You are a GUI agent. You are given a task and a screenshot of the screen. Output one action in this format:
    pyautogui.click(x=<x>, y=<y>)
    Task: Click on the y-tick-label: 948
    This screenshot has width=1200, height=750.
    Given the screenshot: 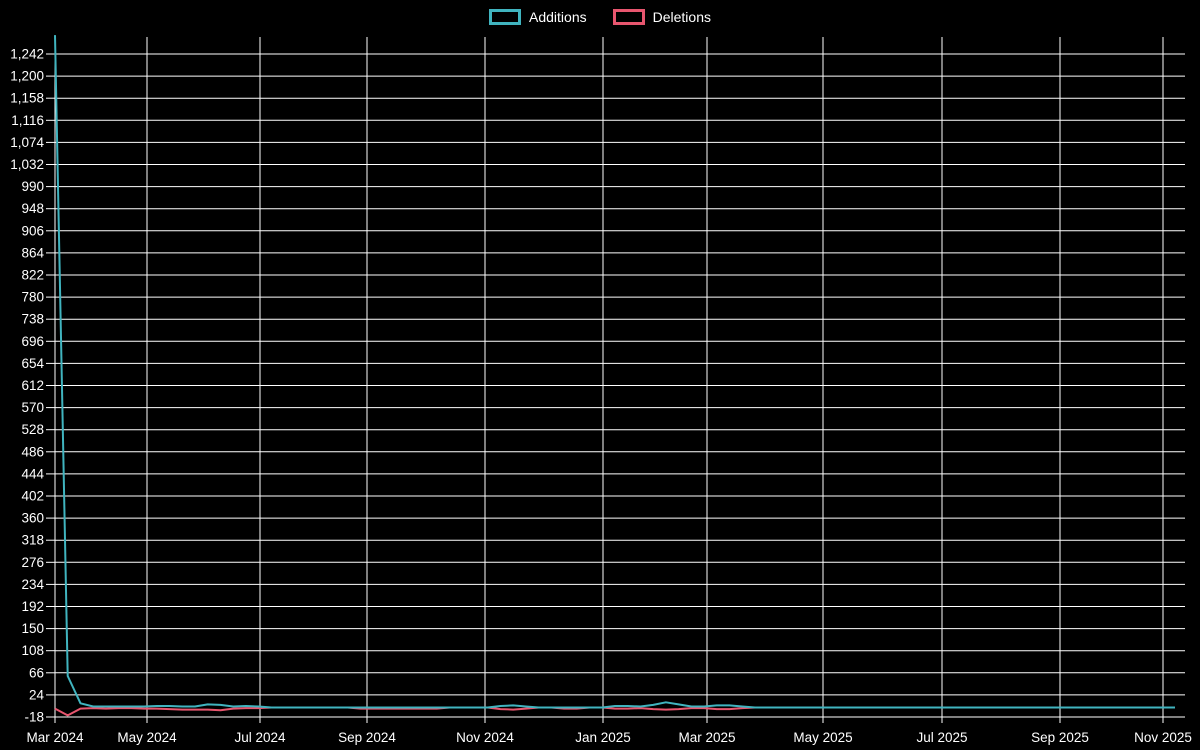 What is the action you would take?
    pyautogui.click(x=32, y=208)
    